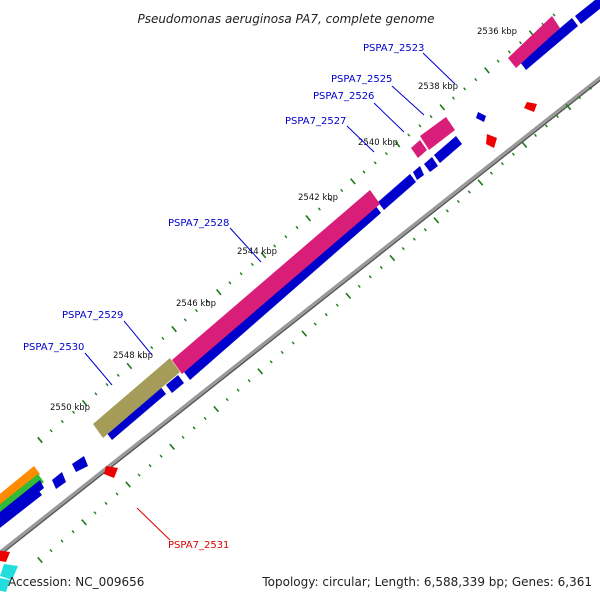 The height and width of the screenshot is (600, 600). I want to click on gene-label: PSPA7_2530, so click(53, 347).